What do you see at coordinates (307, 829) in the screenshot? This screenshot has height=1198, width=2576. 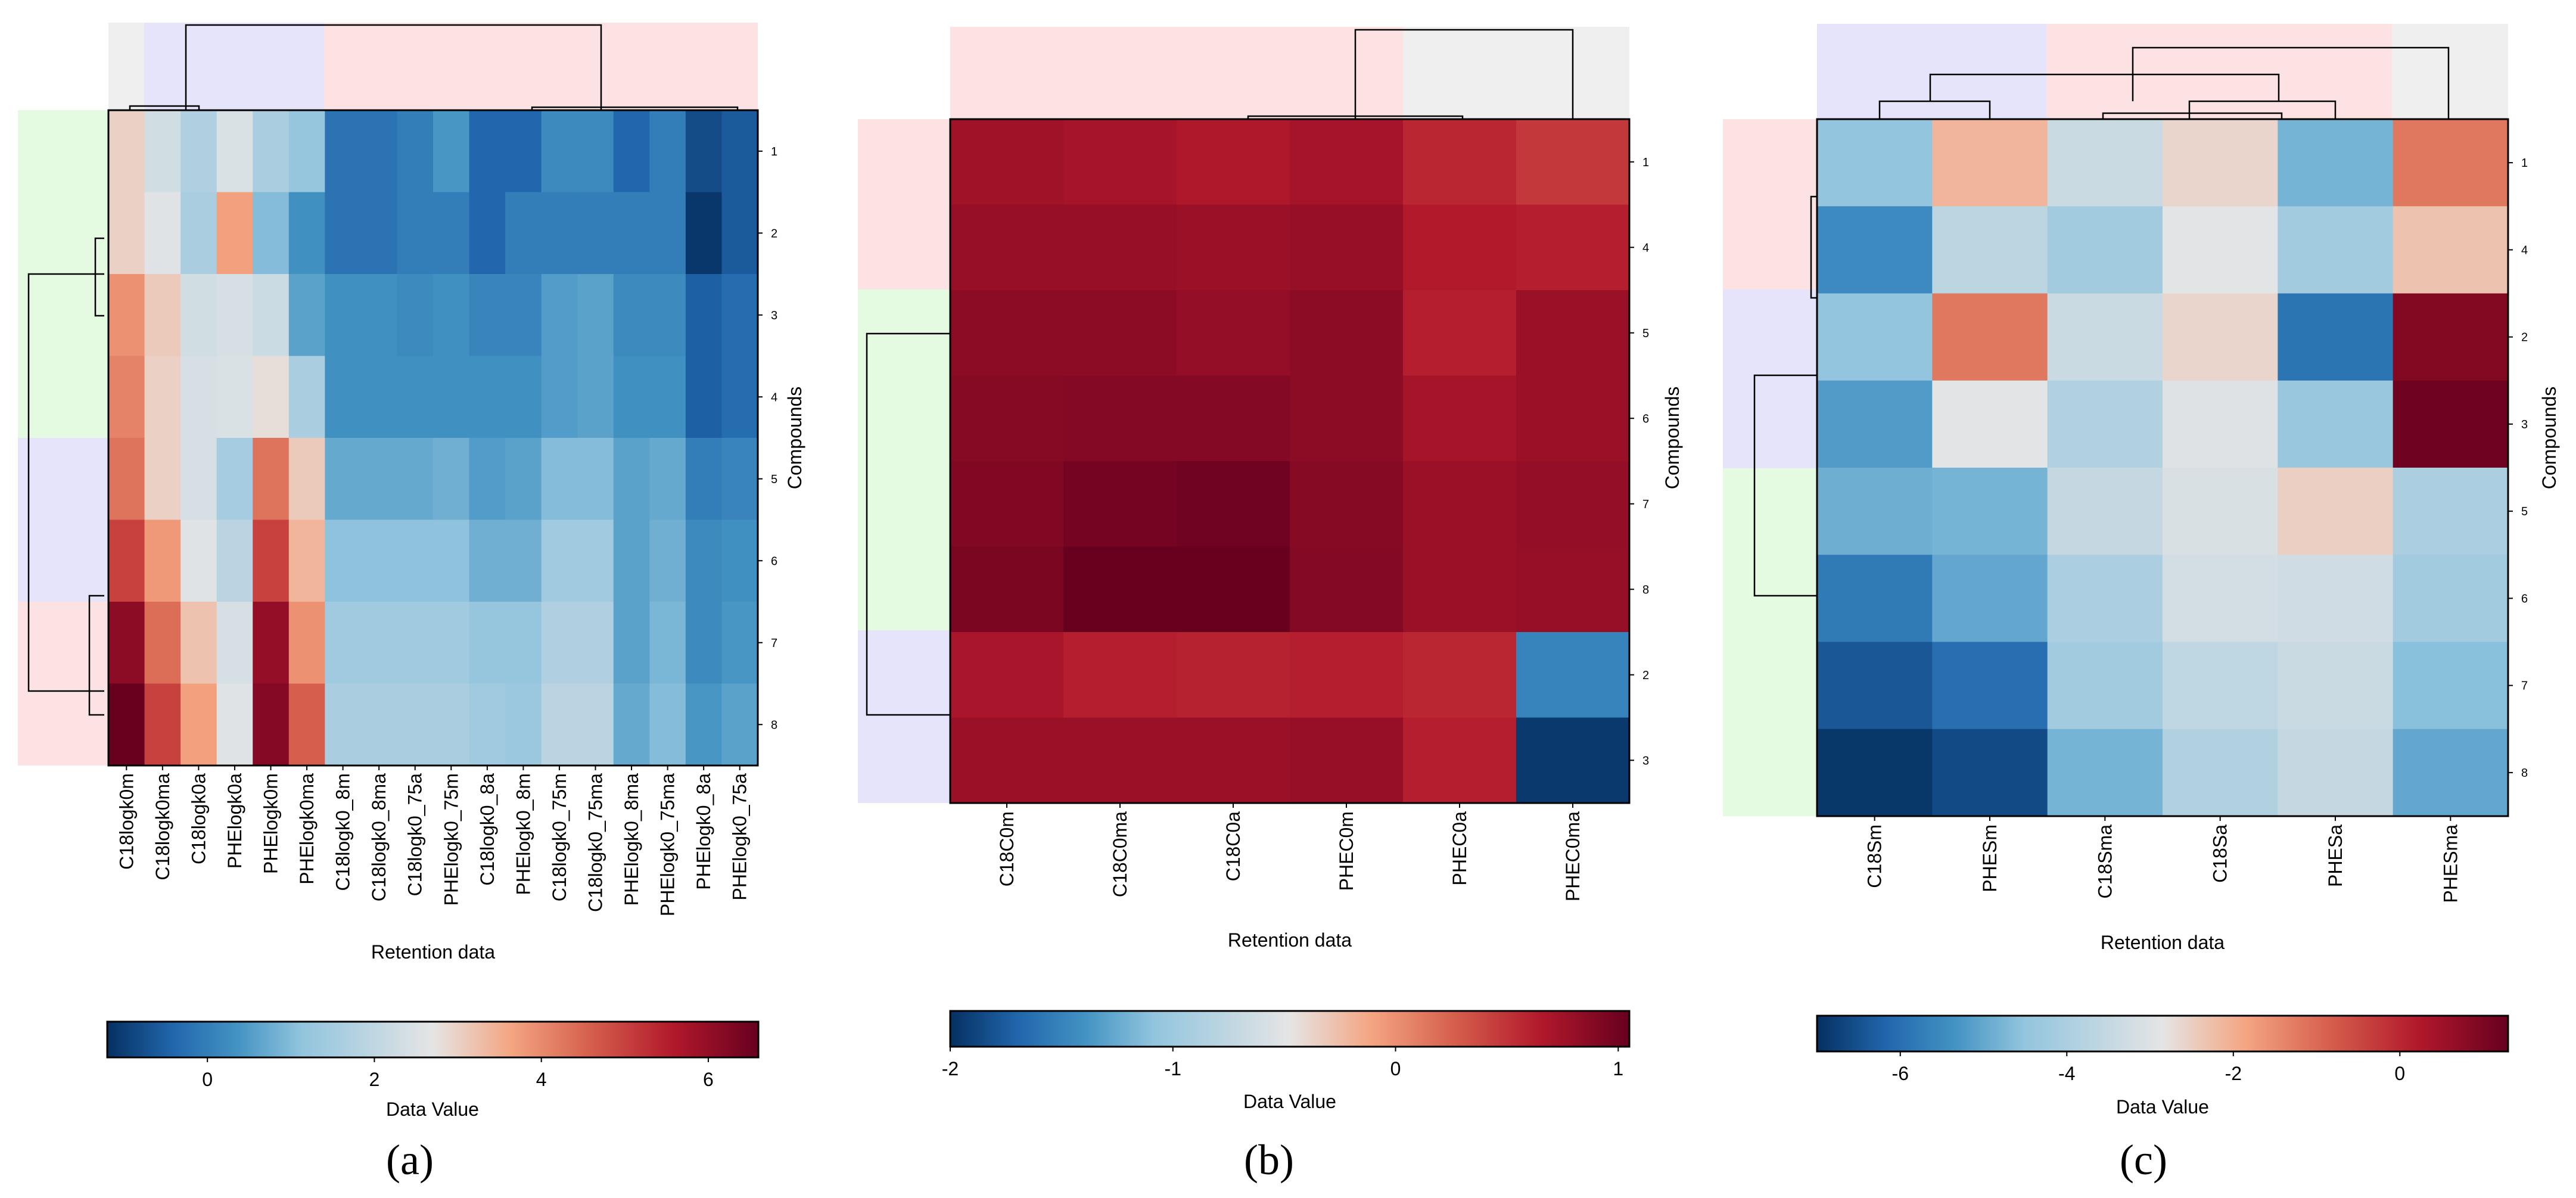 I see `column-label: PHElogk0ma` at bounding box center [307, 829].